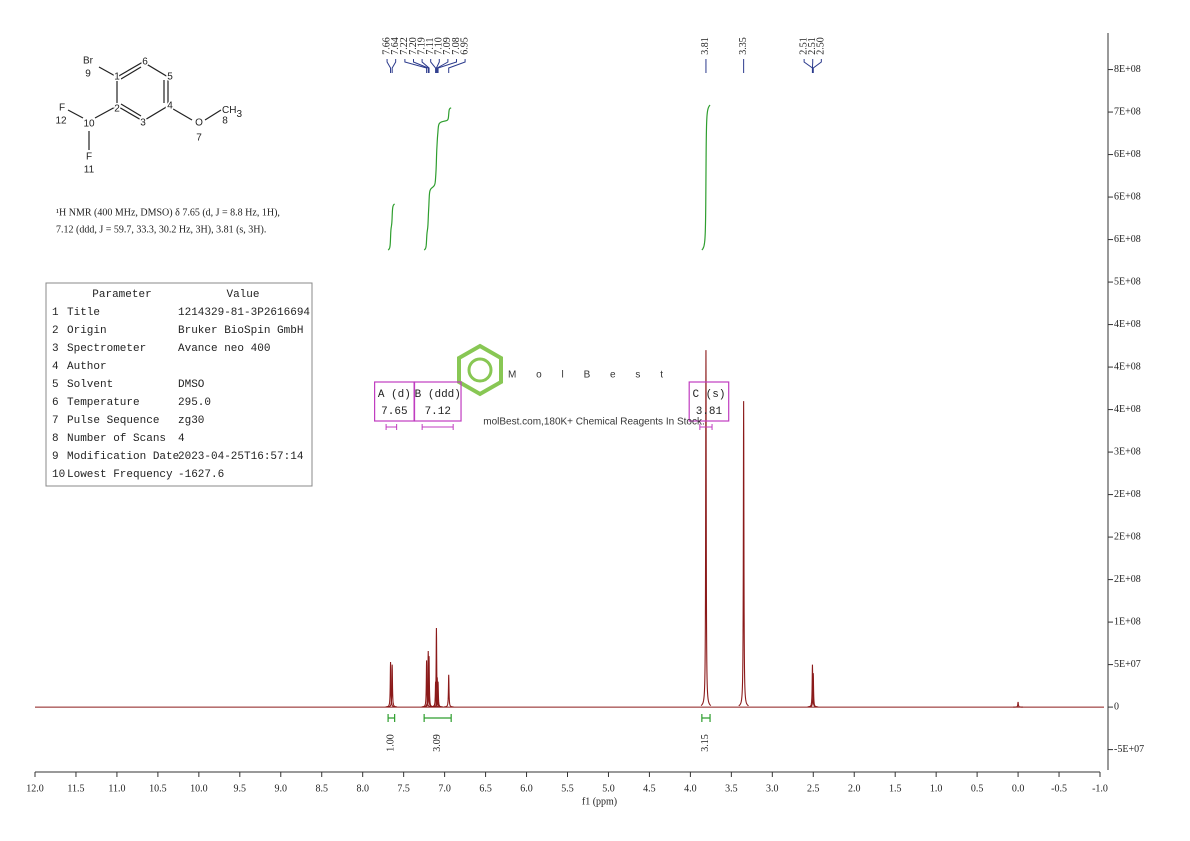 The height and width of the screenshot is (841, 1190). I want to click on x-tick-label: 1.5, so click(895, 788).